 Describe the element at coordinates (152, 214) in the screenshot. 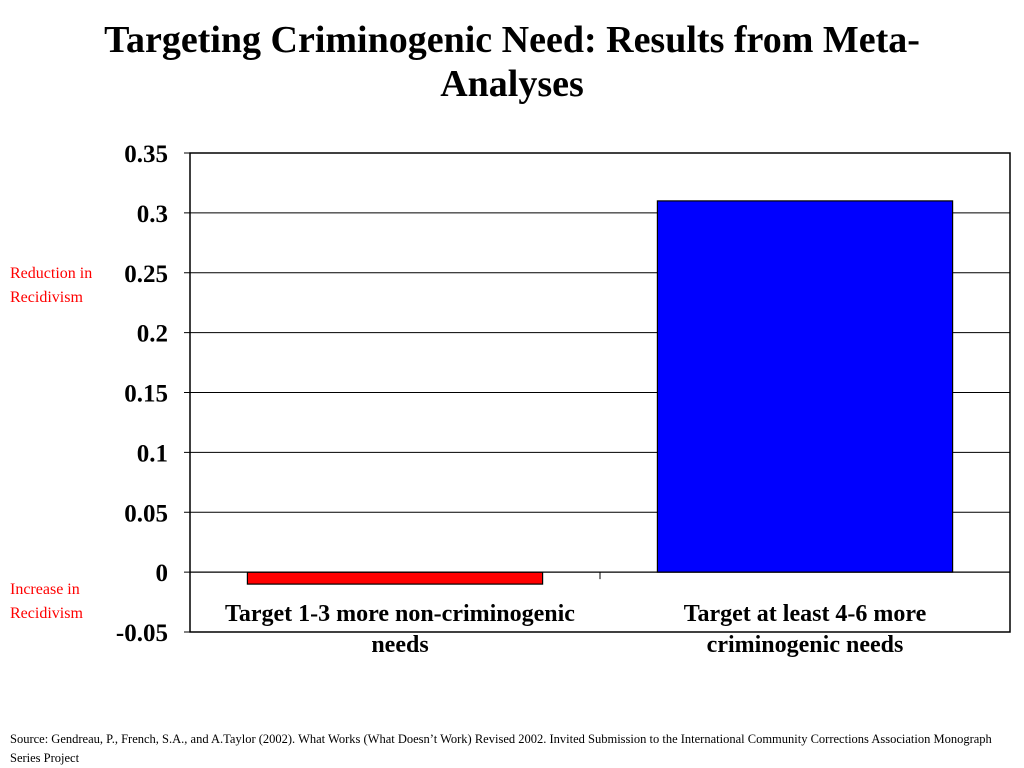

I see `y-tick-label-7: 0.3` at that location.